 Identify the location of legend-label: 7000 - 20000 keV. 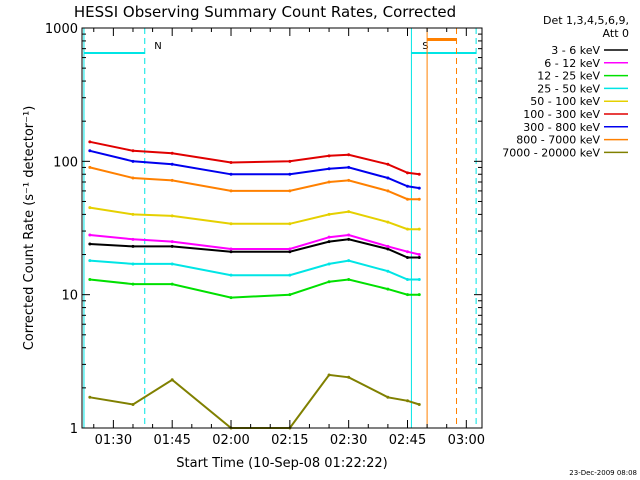
(551, 152).